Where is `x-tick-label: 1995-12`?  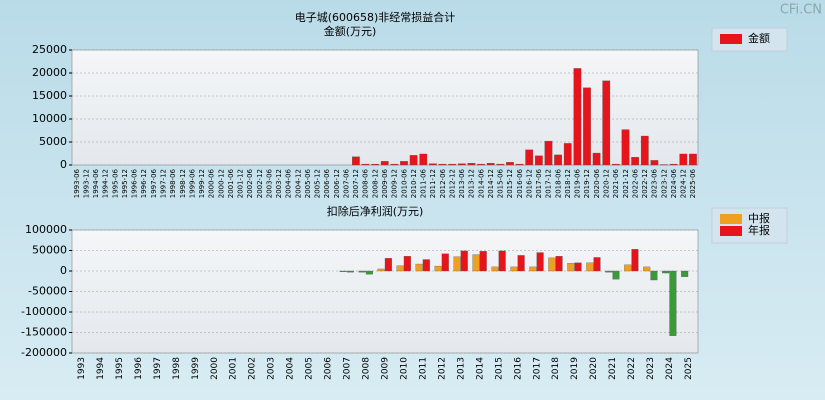
x-tick-label: 1995-12 is located at coordinates (125, 183).